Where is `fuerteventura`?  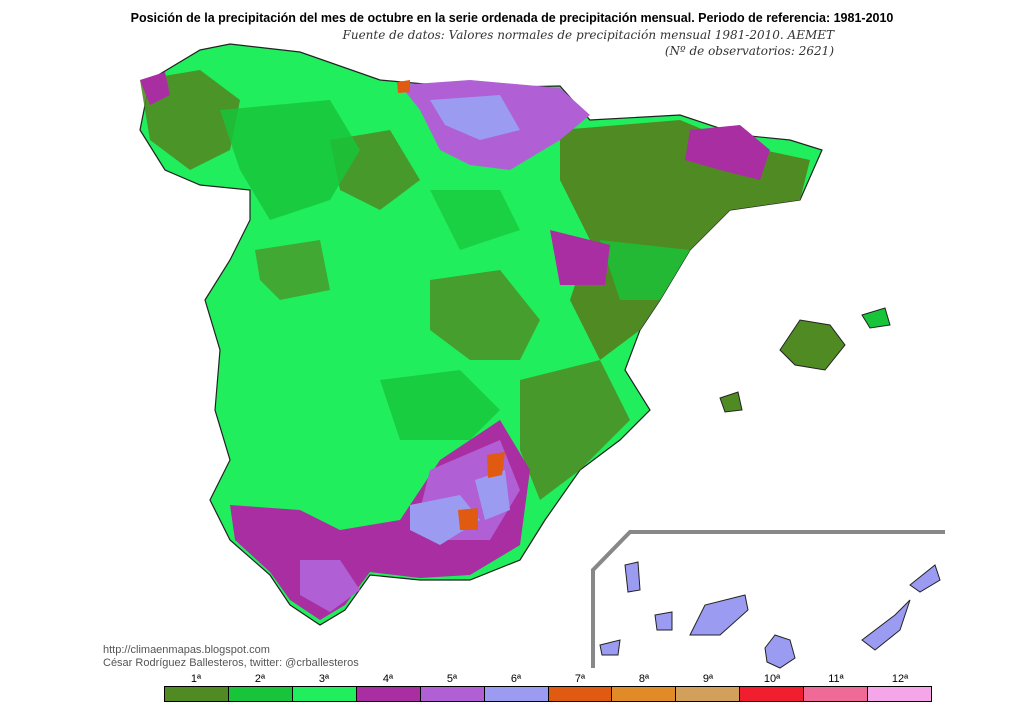 fuerteventura is located at coordinates (886, 625).